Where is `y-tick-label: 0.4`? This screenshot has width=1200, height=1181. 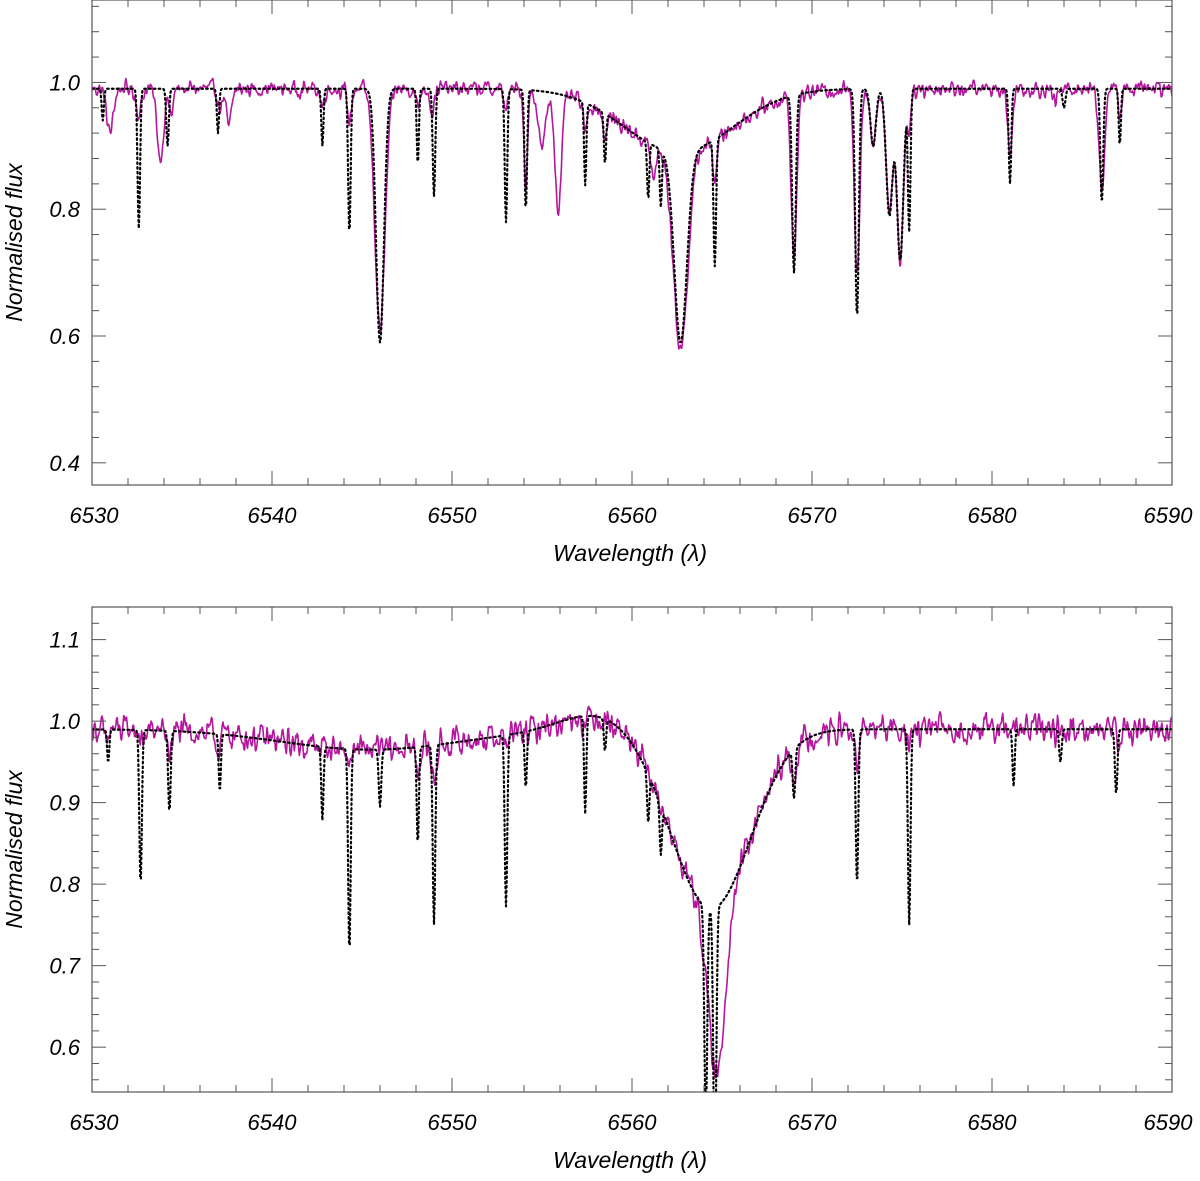 y-tick-label: 0.4 is located at coordinates (64, 463).